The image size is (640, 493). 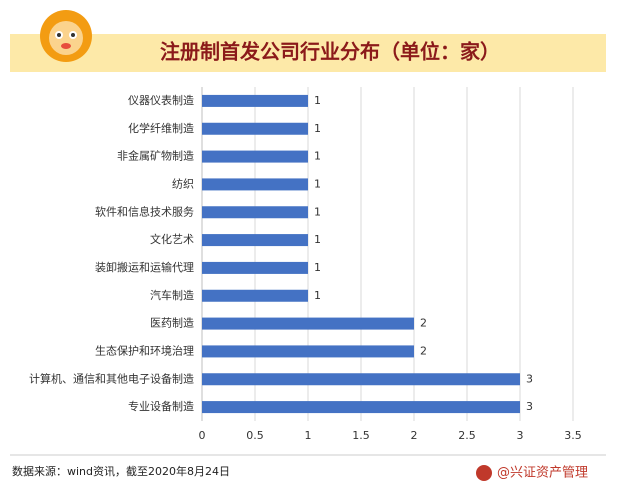 I want to click on y-tick-label: 生态保护和环境治理, so click(x=144, y=350).